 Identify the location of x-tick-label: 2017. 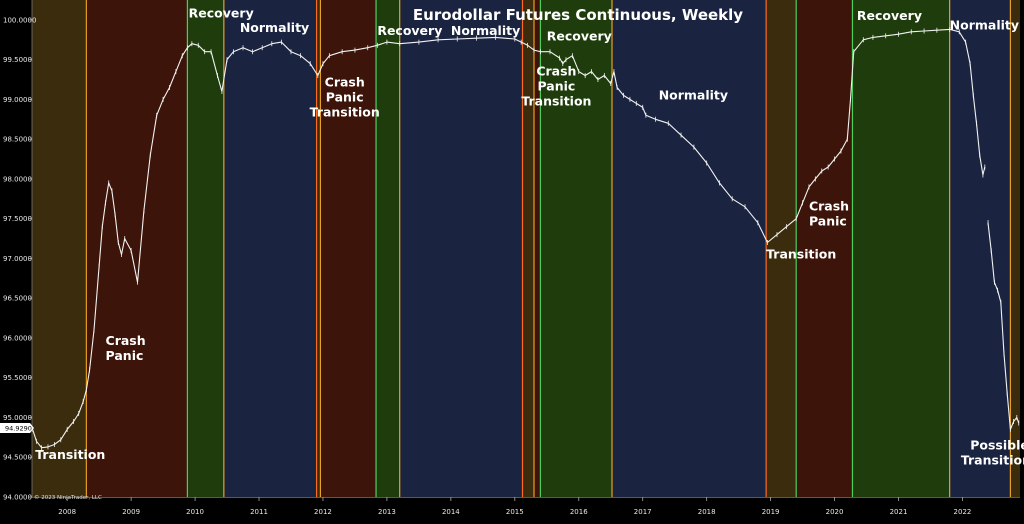
(643, 512).